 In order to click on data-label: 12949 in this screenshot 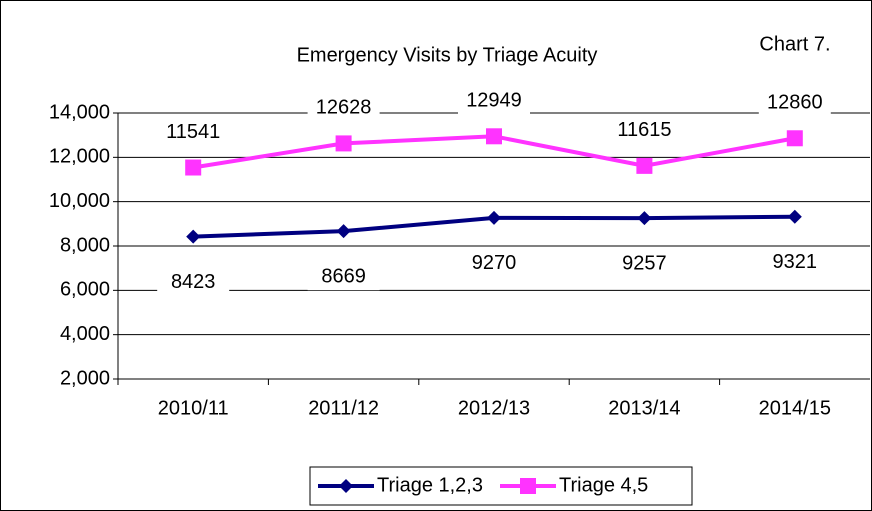, I will do `click(494, 101)`.